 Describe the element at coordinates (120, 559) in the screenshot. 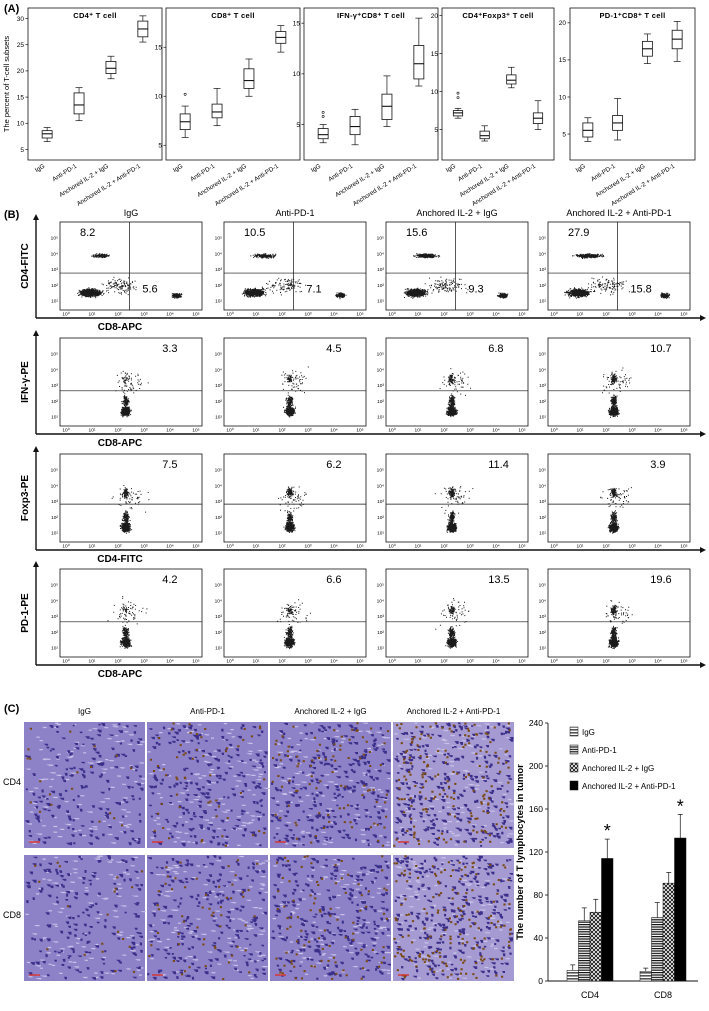

I see `flow-x-label: CD4-FITC` at that location.